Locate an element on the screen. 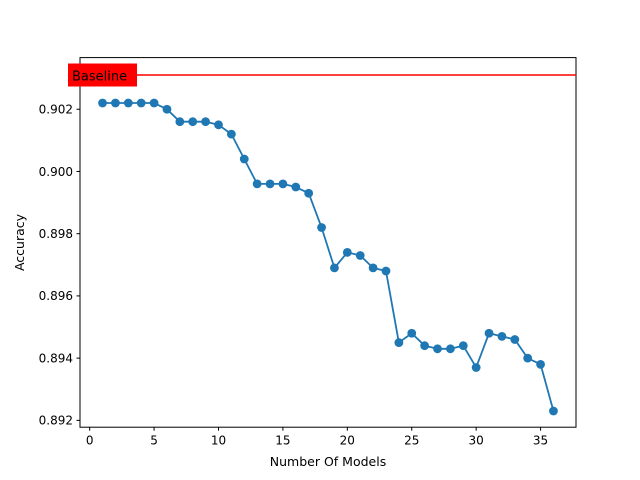 The height and width of the screenshot is (480, 640). baseline-label-box is located at coordinates (102, 75).